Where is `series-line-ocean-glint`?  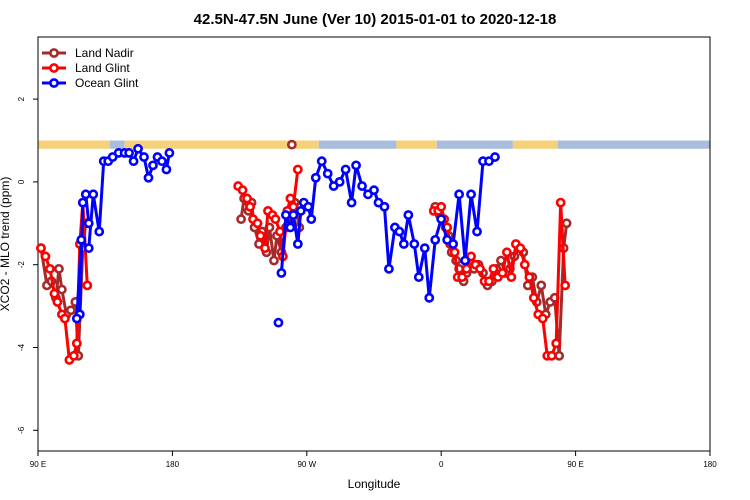 series-line-ocean-glint is located at coordinates (123, 234).